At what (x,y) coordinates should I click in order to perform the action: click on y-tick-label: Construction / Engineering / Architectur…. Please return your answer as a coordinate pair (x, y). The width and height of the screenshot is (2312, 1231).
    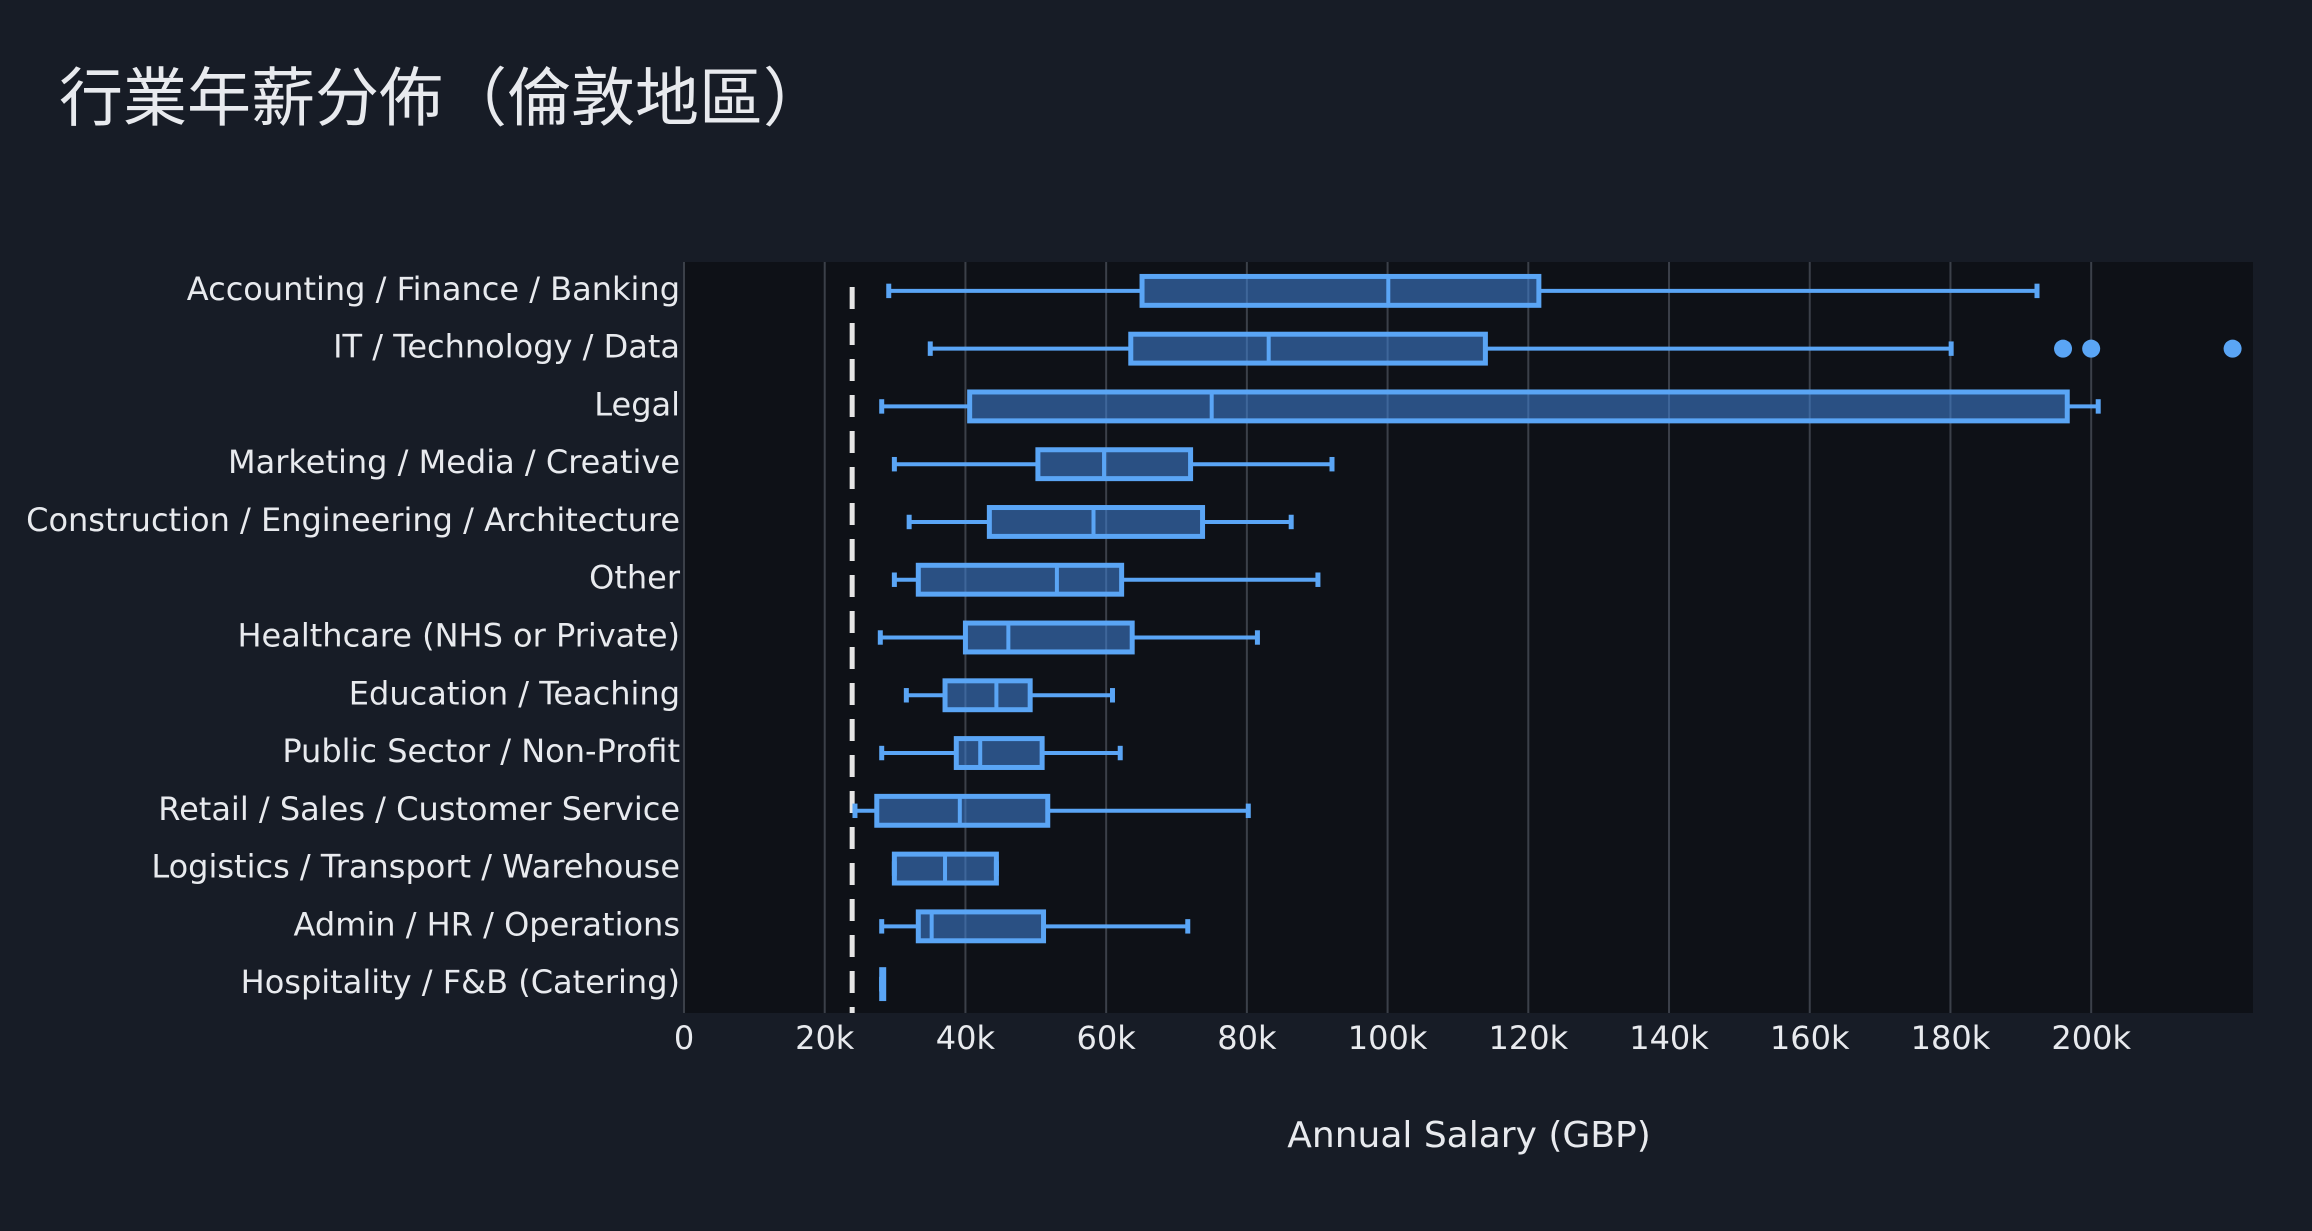
    Looking at the image, I should click on (353, 520).